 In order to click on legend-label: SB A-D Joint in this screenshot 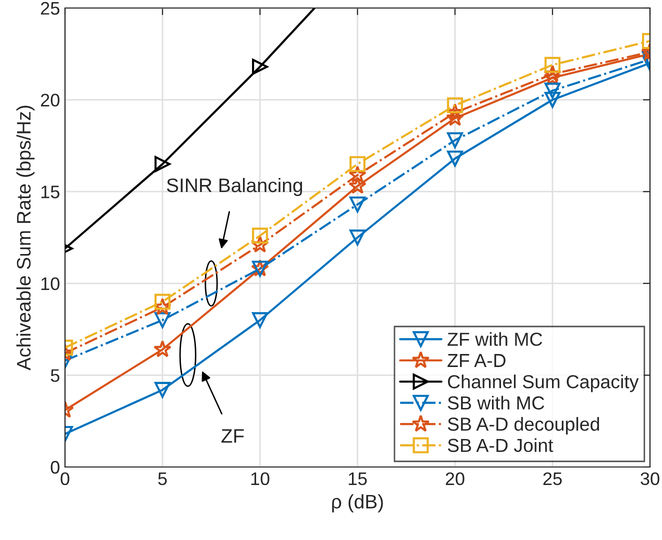, I will do `click(501, 445)`.